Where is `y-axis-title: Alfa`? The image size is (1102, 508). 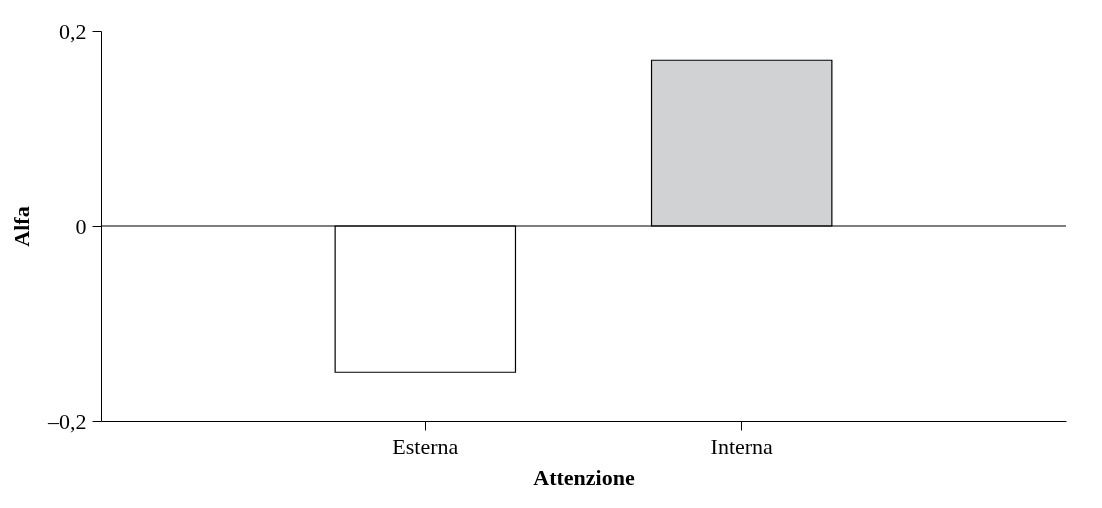
y-axis-title: Alfa is located at coordinates (21, 226).